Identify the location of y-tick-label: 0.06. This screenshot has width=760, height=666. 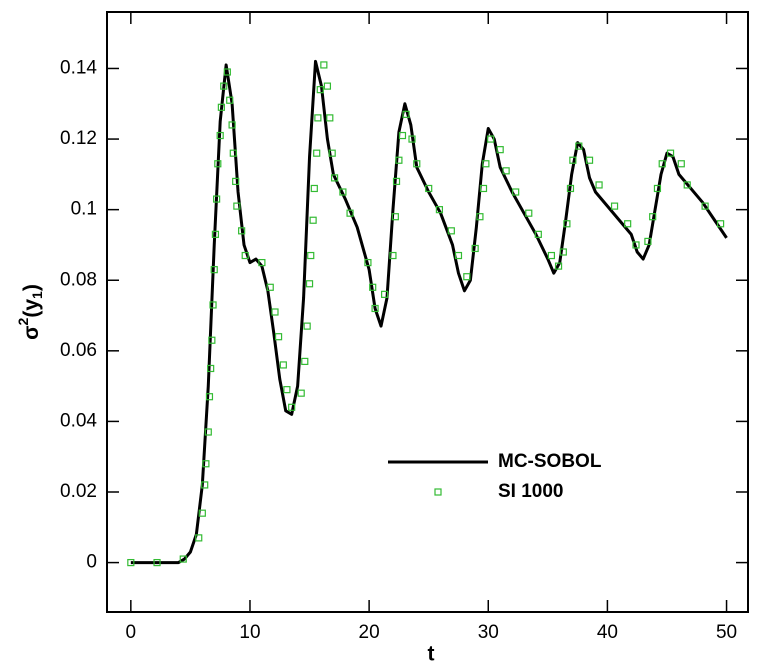
(78, 350).